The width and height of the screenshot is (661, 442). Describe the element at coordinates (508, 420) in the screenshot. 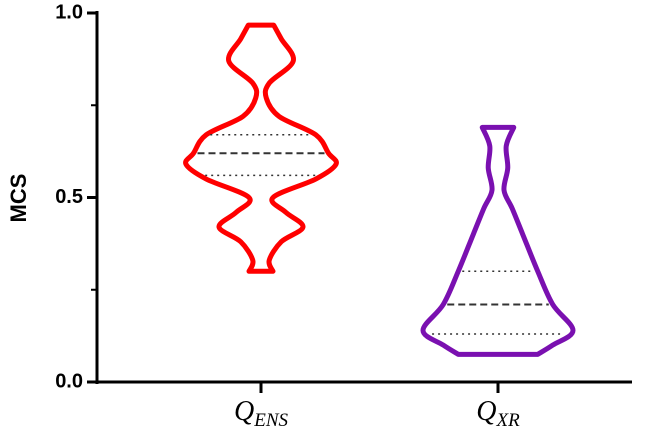

I see `category-subscript: XR` at that location.